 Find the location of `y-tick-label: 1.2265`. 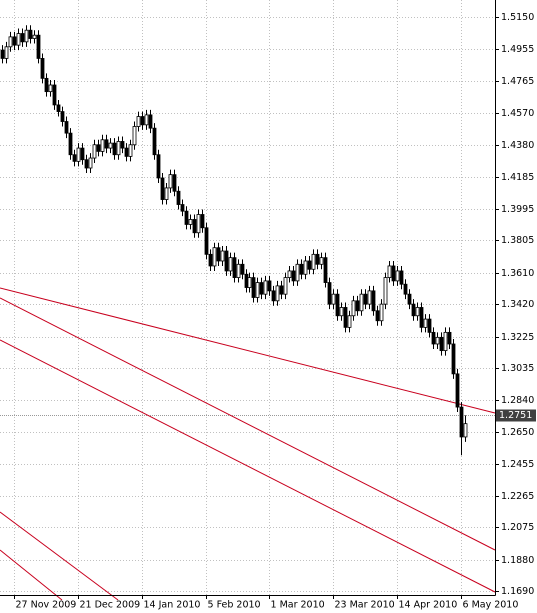

y-tick-label: 1.2265 is located at coordinates (517, 496).